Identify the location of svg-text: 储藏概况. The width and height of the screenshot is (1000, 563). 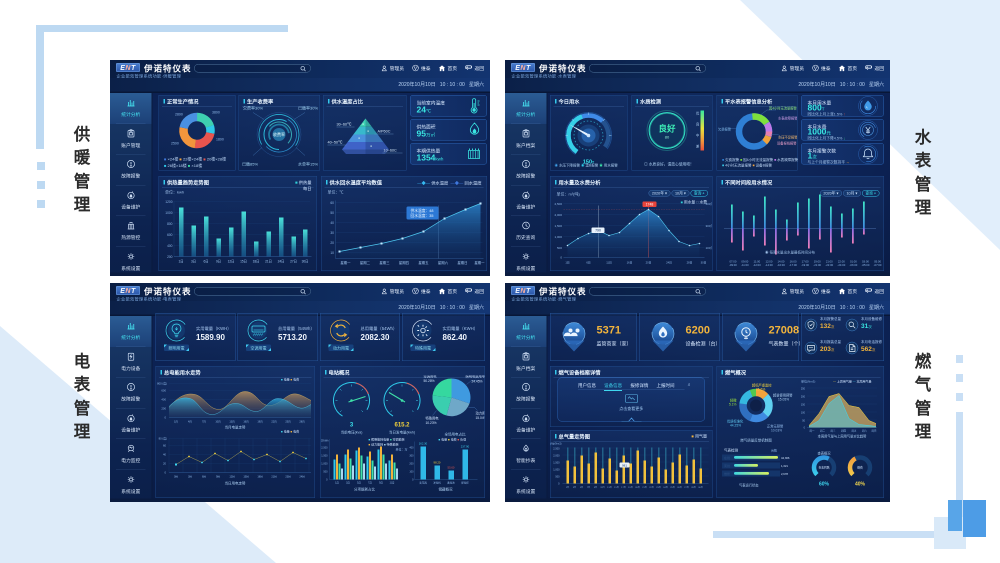
(446, 489).